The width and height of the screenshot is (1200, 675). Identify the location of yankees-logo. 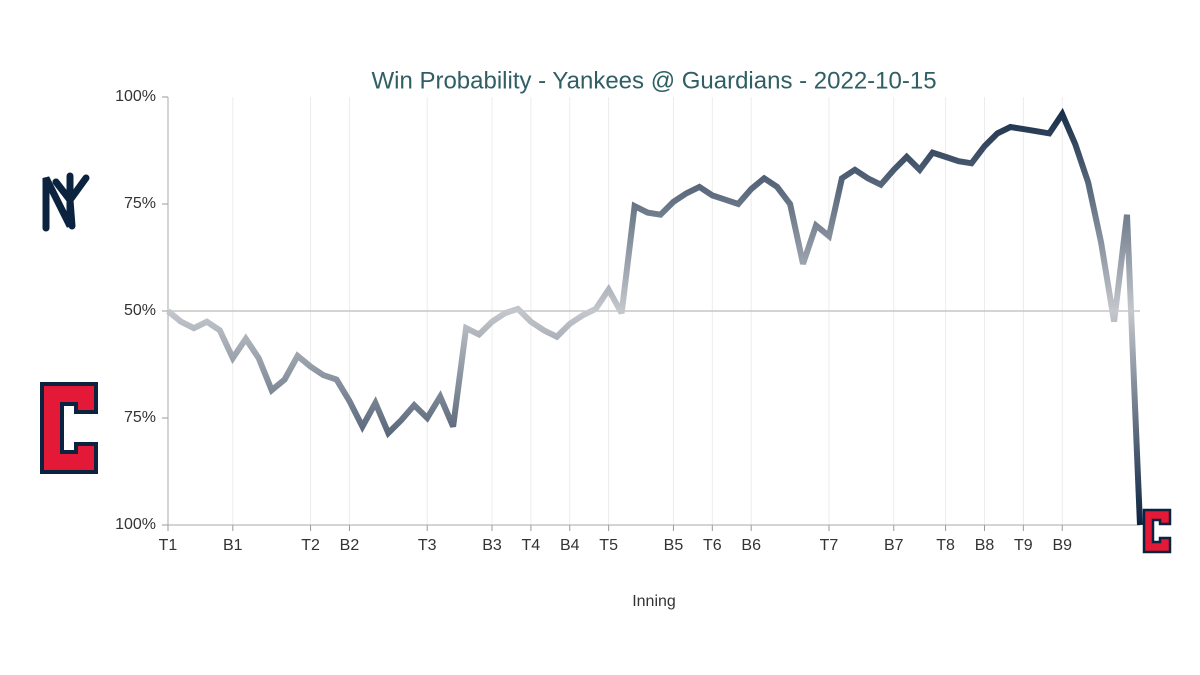
(66, 202).